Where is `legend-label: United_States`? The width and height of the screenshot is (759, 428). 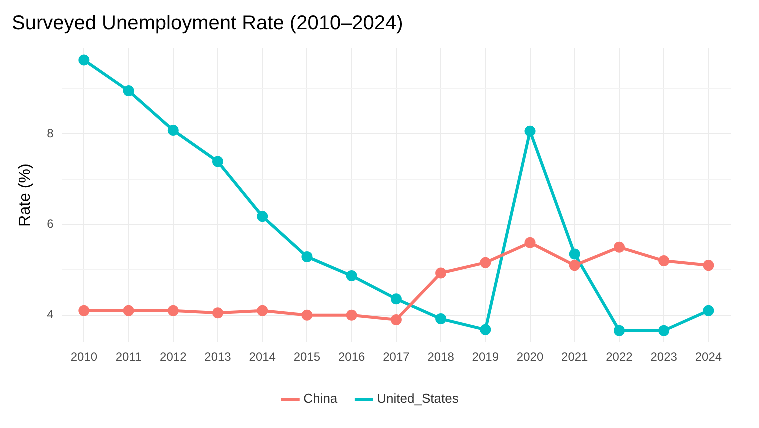
legend-label: United_States is located at coordinates (418, 398).